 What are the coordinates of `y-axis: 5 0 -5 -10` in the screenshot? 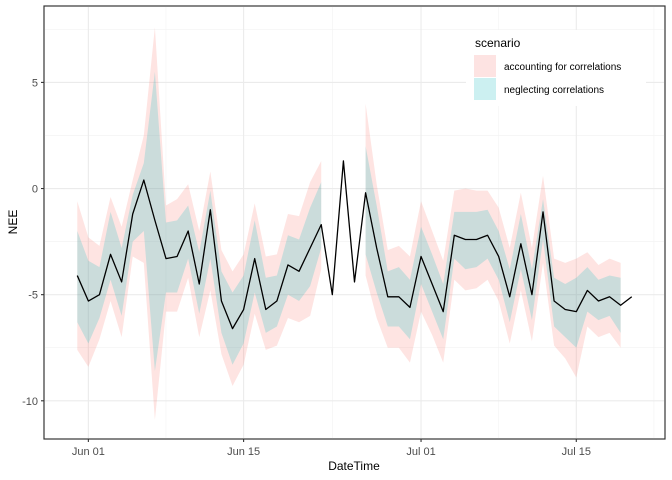 It's located at (33, 242).